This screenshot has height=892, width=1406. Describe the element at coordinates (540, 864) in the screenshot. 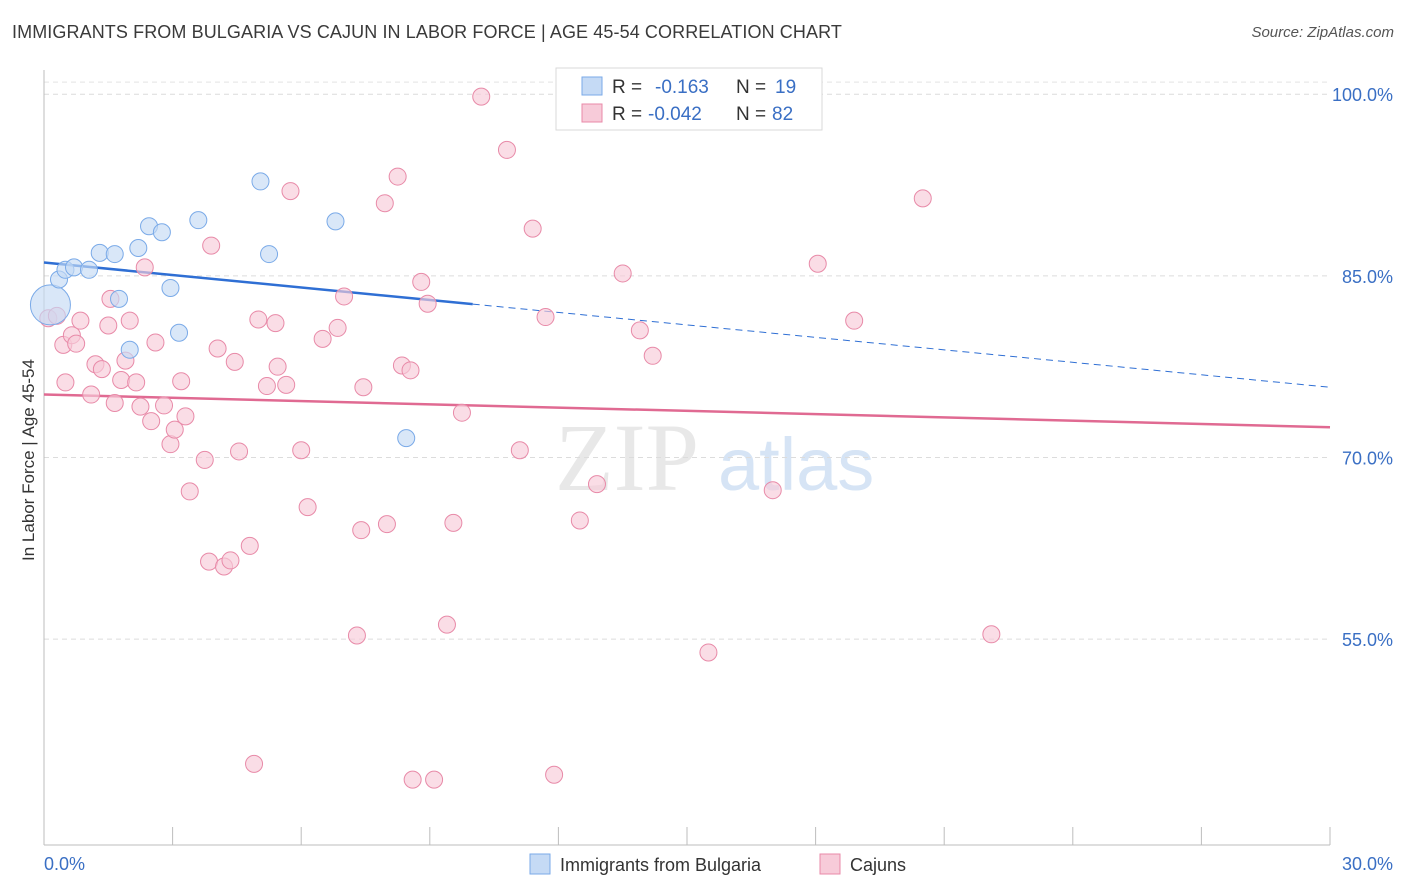

I see `bottom-legend-swatch-bulgaria` at that location.